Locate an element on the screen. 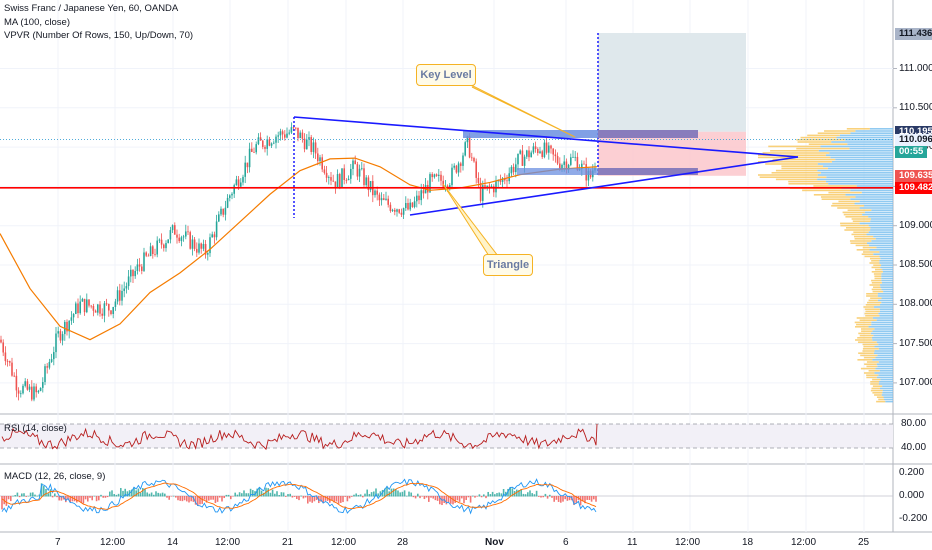 The width and height of the screenshot is (932, 550). triangle-lower is located at coordinates (604, 186).